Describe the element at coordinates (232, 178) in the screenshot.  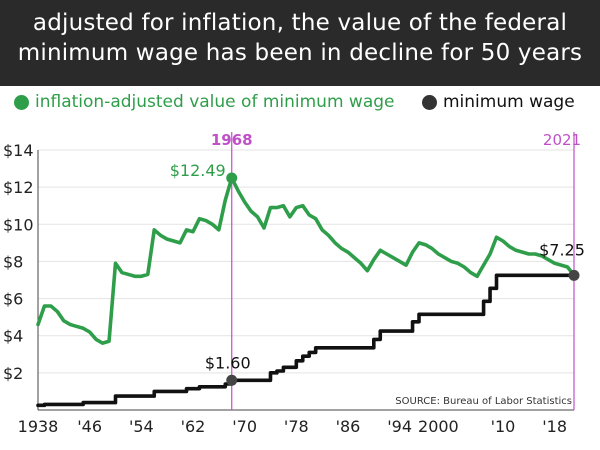
I see `peak-point` at that location.